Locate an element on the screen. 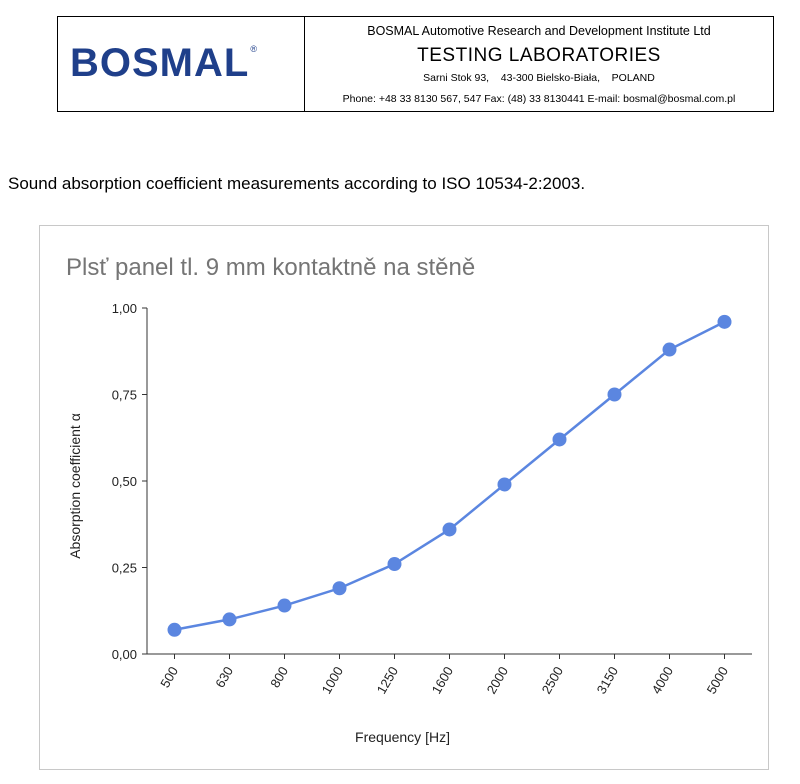 The image size is (800, 784). registered-mark-icon: ® is located at coordinates (253, 49).